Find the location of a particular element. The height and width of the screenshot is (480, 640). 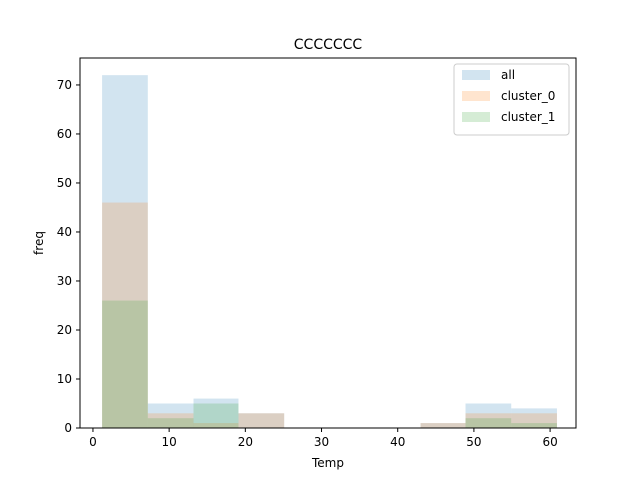

legend-label-cluster_0: cluster_0 is located at coordinates (528, 96).